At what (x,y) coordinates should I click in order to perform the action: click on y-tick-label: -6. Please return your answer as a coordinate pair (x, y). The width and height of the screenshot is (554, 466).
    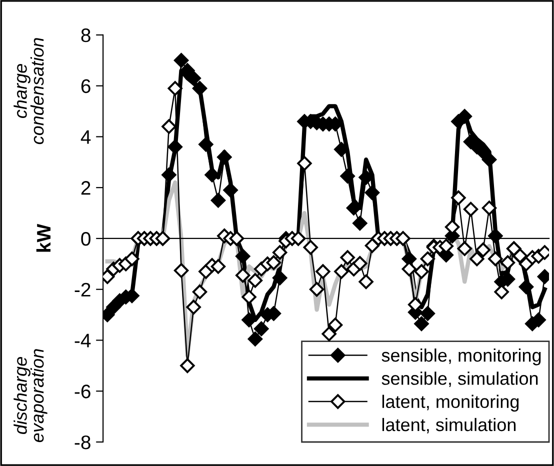
    Looking at the image, I should click on (82, 391).